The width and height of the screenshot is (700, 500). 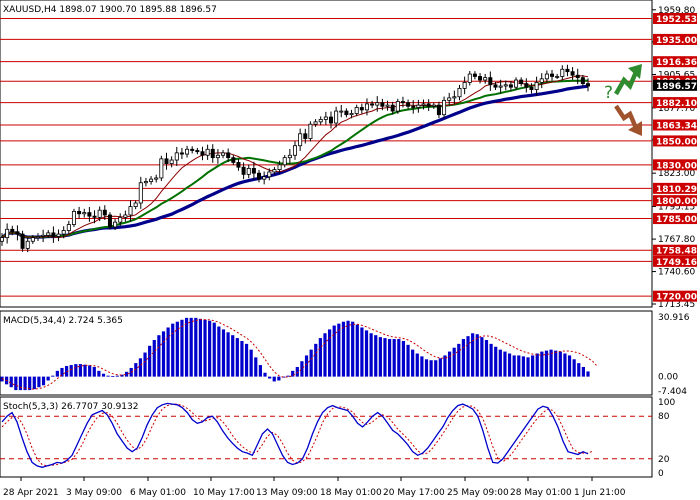 What do you see at coordinates (676, 127) in the screenshot?
I see `level-tag-label: 1863.34` at bounding box center [676, 127].